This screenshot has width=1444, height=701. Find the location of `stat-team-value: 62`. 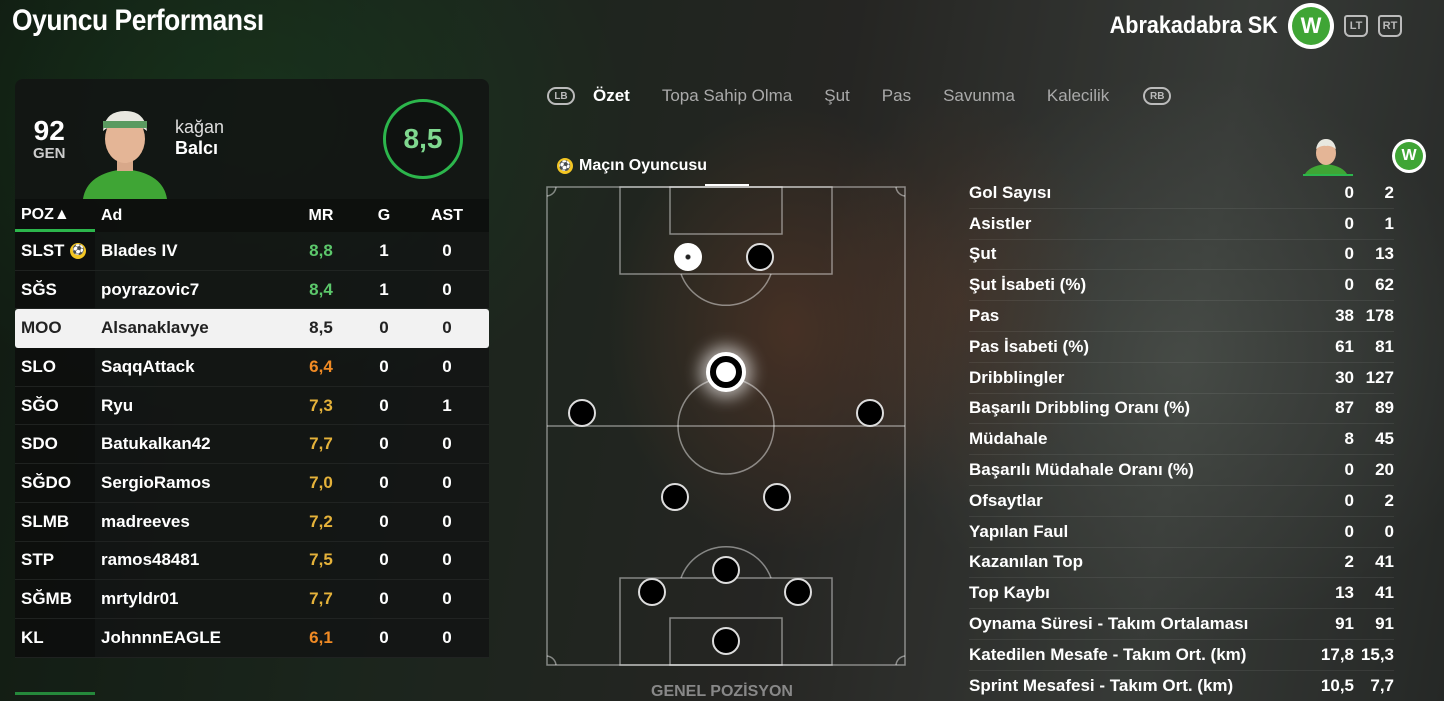

stat-team-value: 62 is located at coordinates (1384, 285).